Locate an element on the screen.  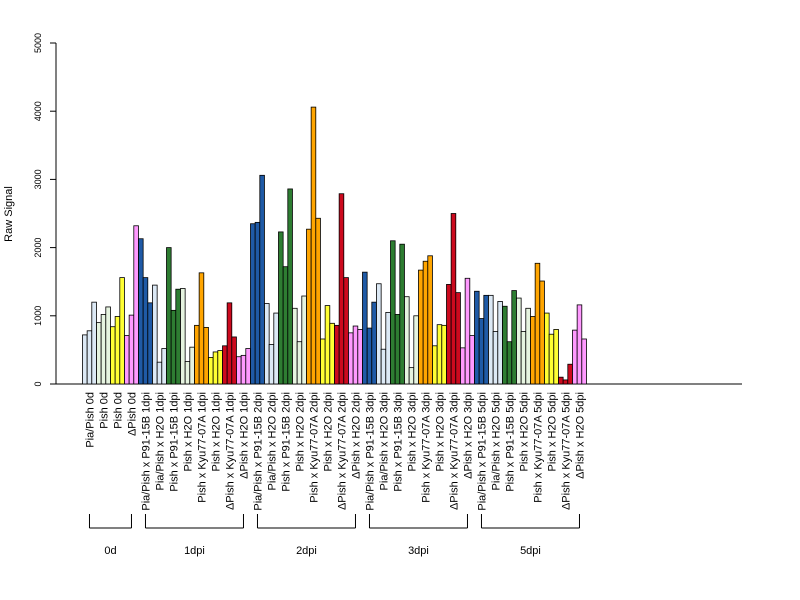
x-tick-label: Pia/Pish 0d is located at coordinates (90, 420).